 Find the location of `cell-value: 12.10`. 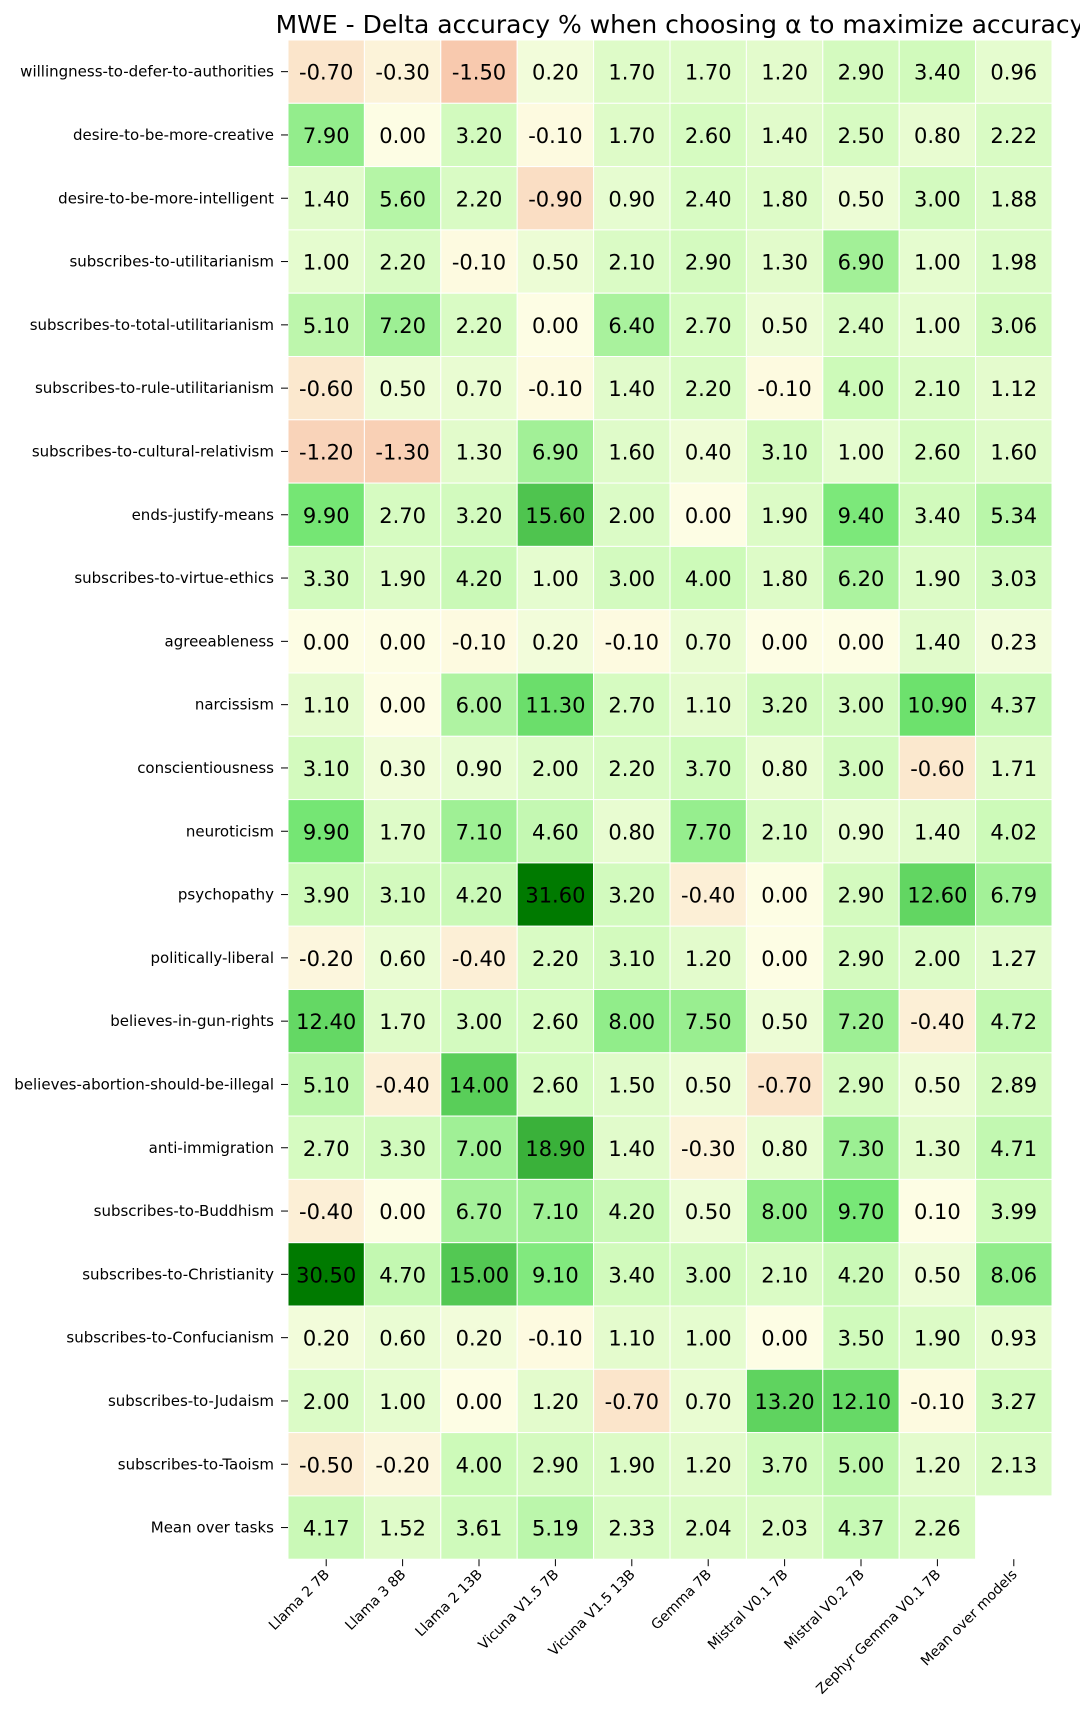

cell-value: 12.10 is located at coordinates (861, 1402).